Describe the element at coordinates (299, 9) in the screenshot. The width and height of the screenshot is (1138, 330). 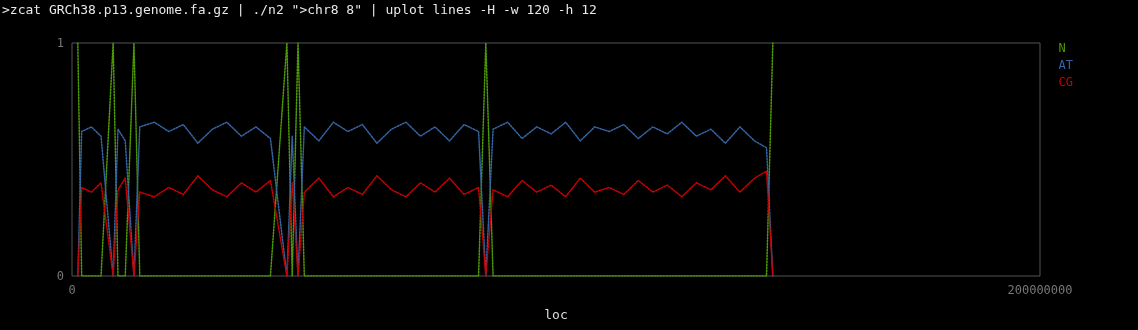
I see `chart-title: >zcat GRCh38.p13.genome.fa.gz | ./n2 ">chr8 8" | uplot lines -H -w 120 -h 12` at that location.